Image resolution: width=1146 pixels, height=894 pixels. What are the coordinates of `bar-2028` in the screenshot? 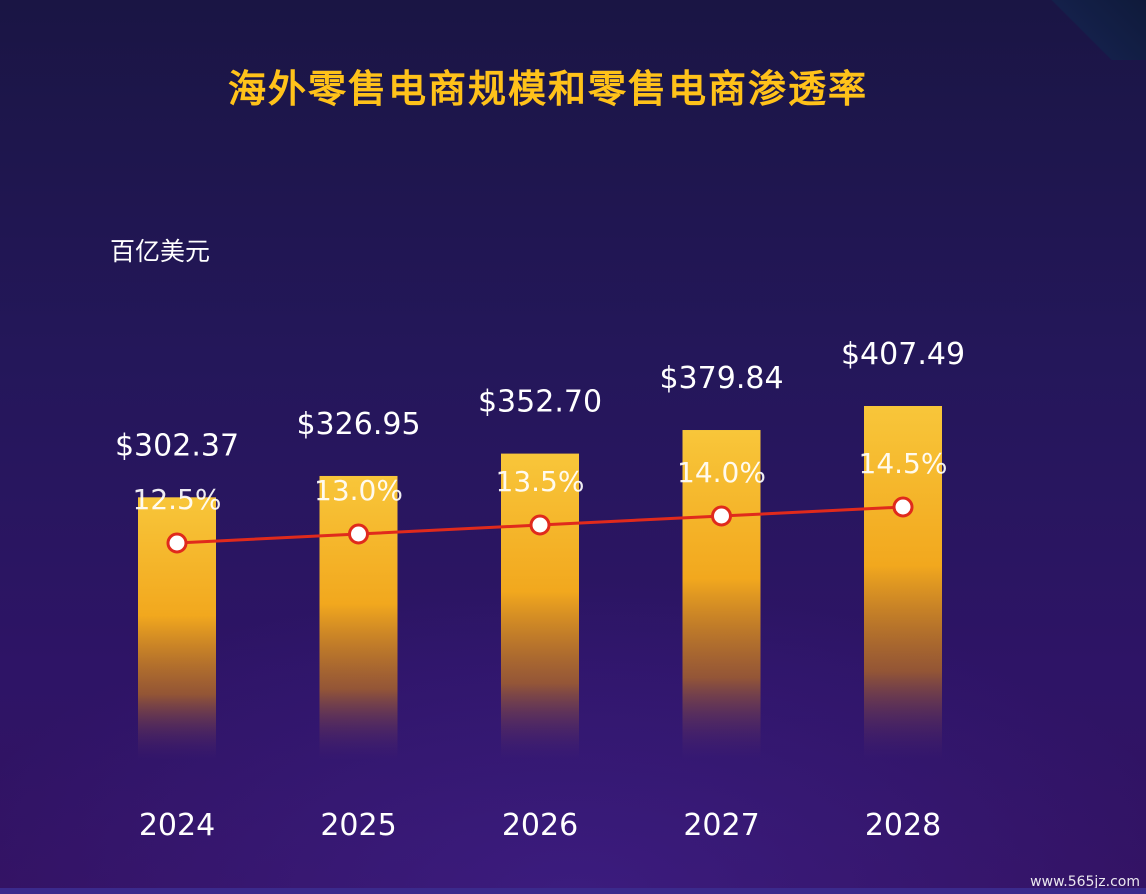 It's located at (903, 583).